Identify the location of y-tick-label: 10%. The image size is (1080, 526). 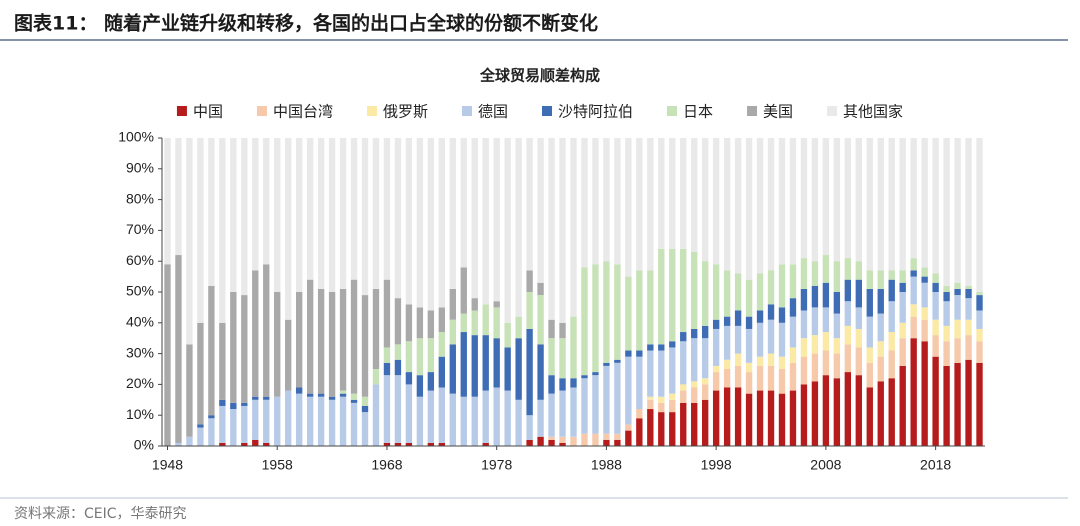
(140, 414).